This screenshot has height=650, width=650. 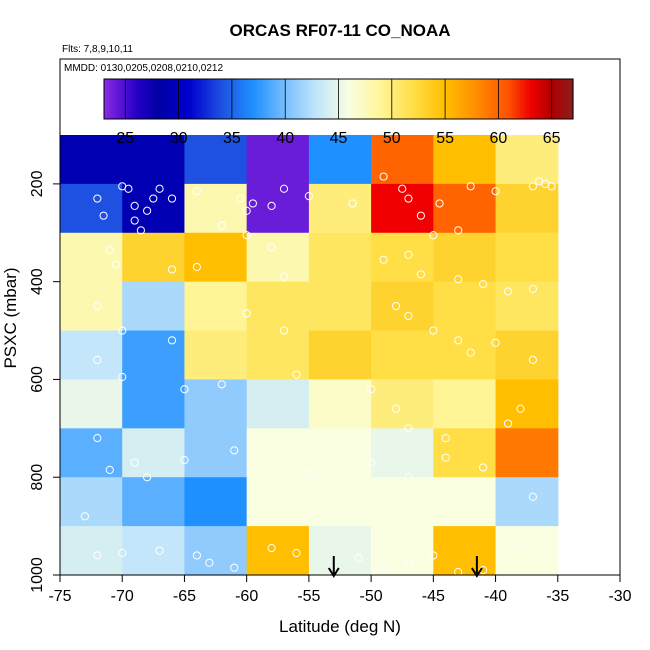 What do you see at coordinates (246, 596) in the screenshot?
I see `x-tick-label: -60` at bounding box center [246, 596].